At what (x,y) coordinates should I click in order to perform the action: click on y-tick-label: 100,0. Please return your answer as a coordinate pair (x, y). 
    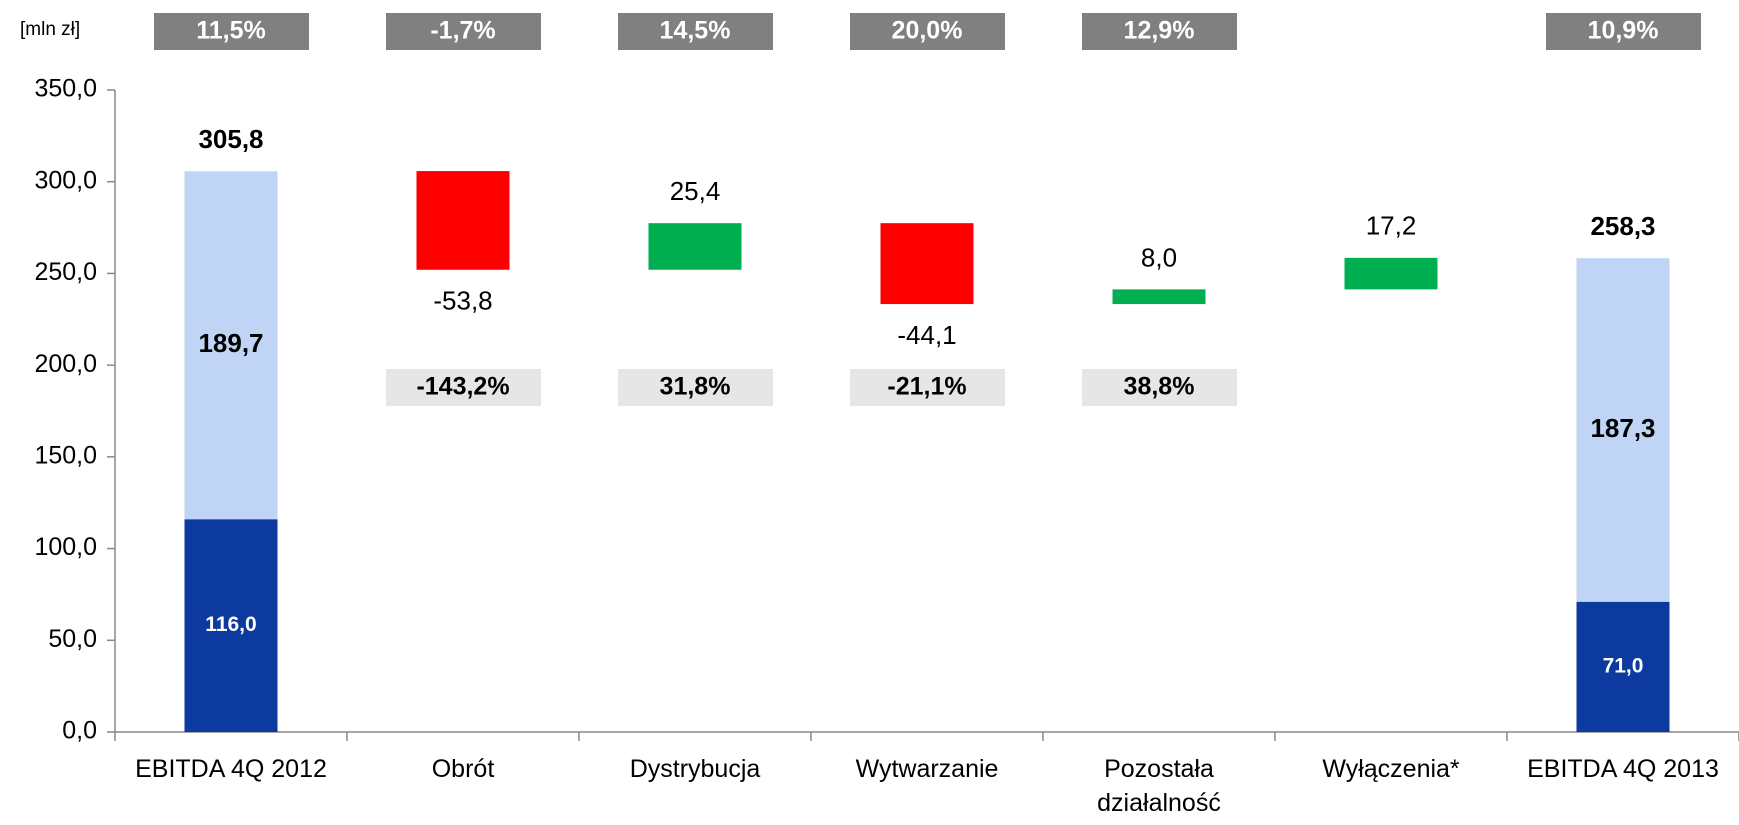
    Looking at the image, I should click on (65, 547).